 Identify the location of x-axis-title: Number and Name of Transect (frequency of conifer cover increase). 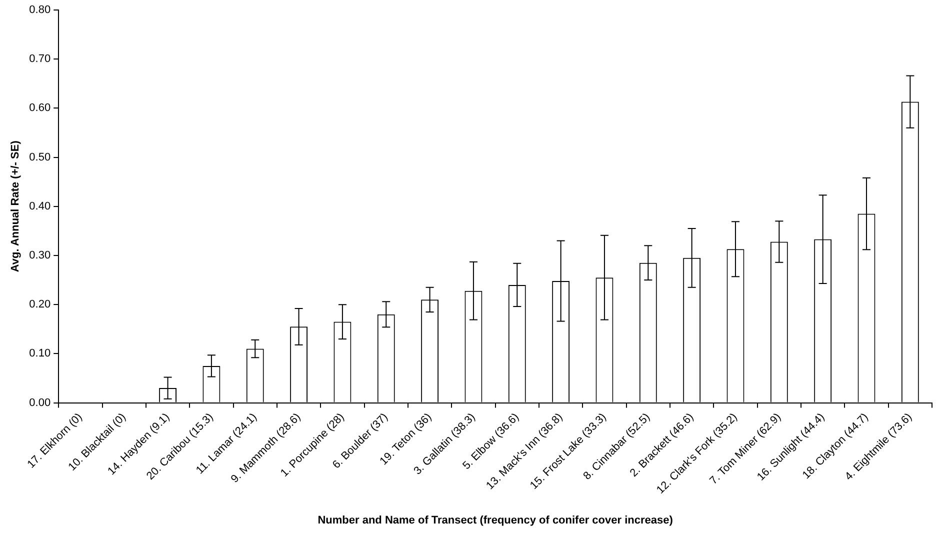
(496, 520).